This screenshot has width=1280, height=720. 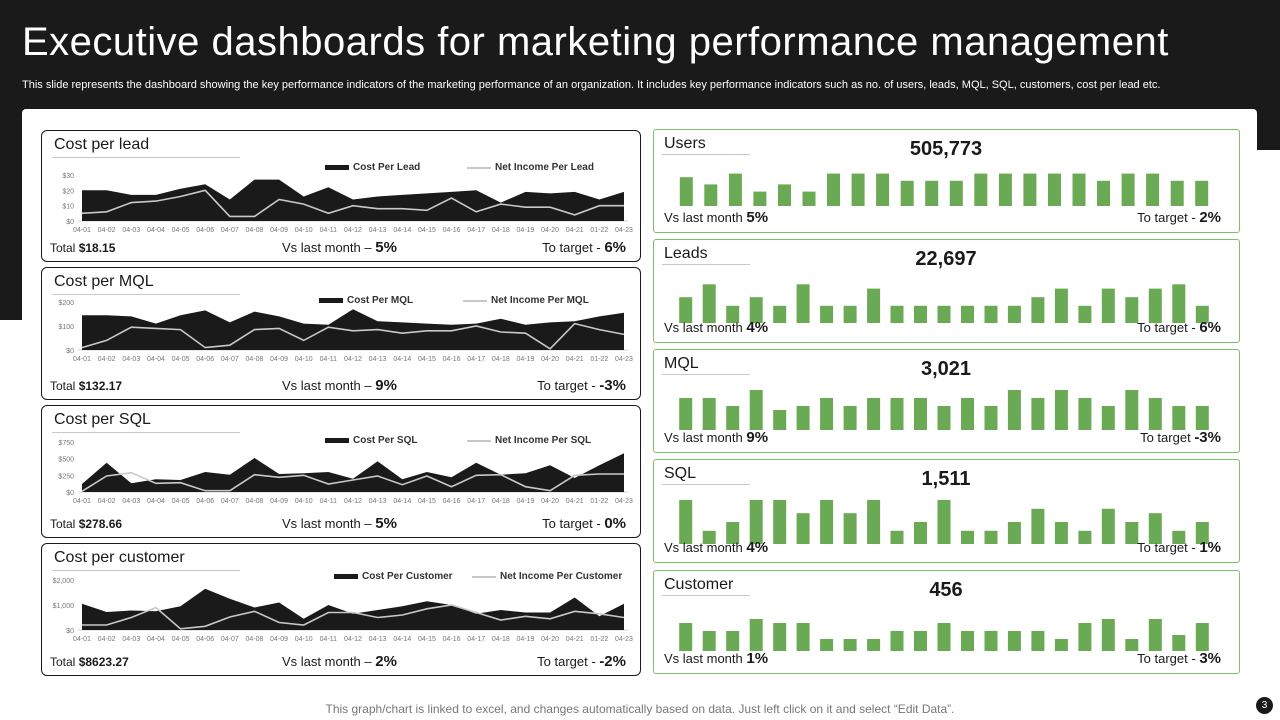 What do you see at coordinates (946, 590) in the screenshot?
I see `kpi-value: 456` at bounding box center [946, 590].